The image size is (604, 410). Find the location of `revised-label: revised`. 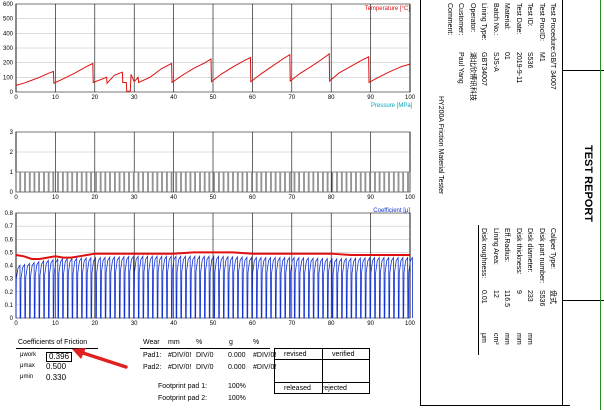

revised-label: revised is located at coordinates (295, 354).